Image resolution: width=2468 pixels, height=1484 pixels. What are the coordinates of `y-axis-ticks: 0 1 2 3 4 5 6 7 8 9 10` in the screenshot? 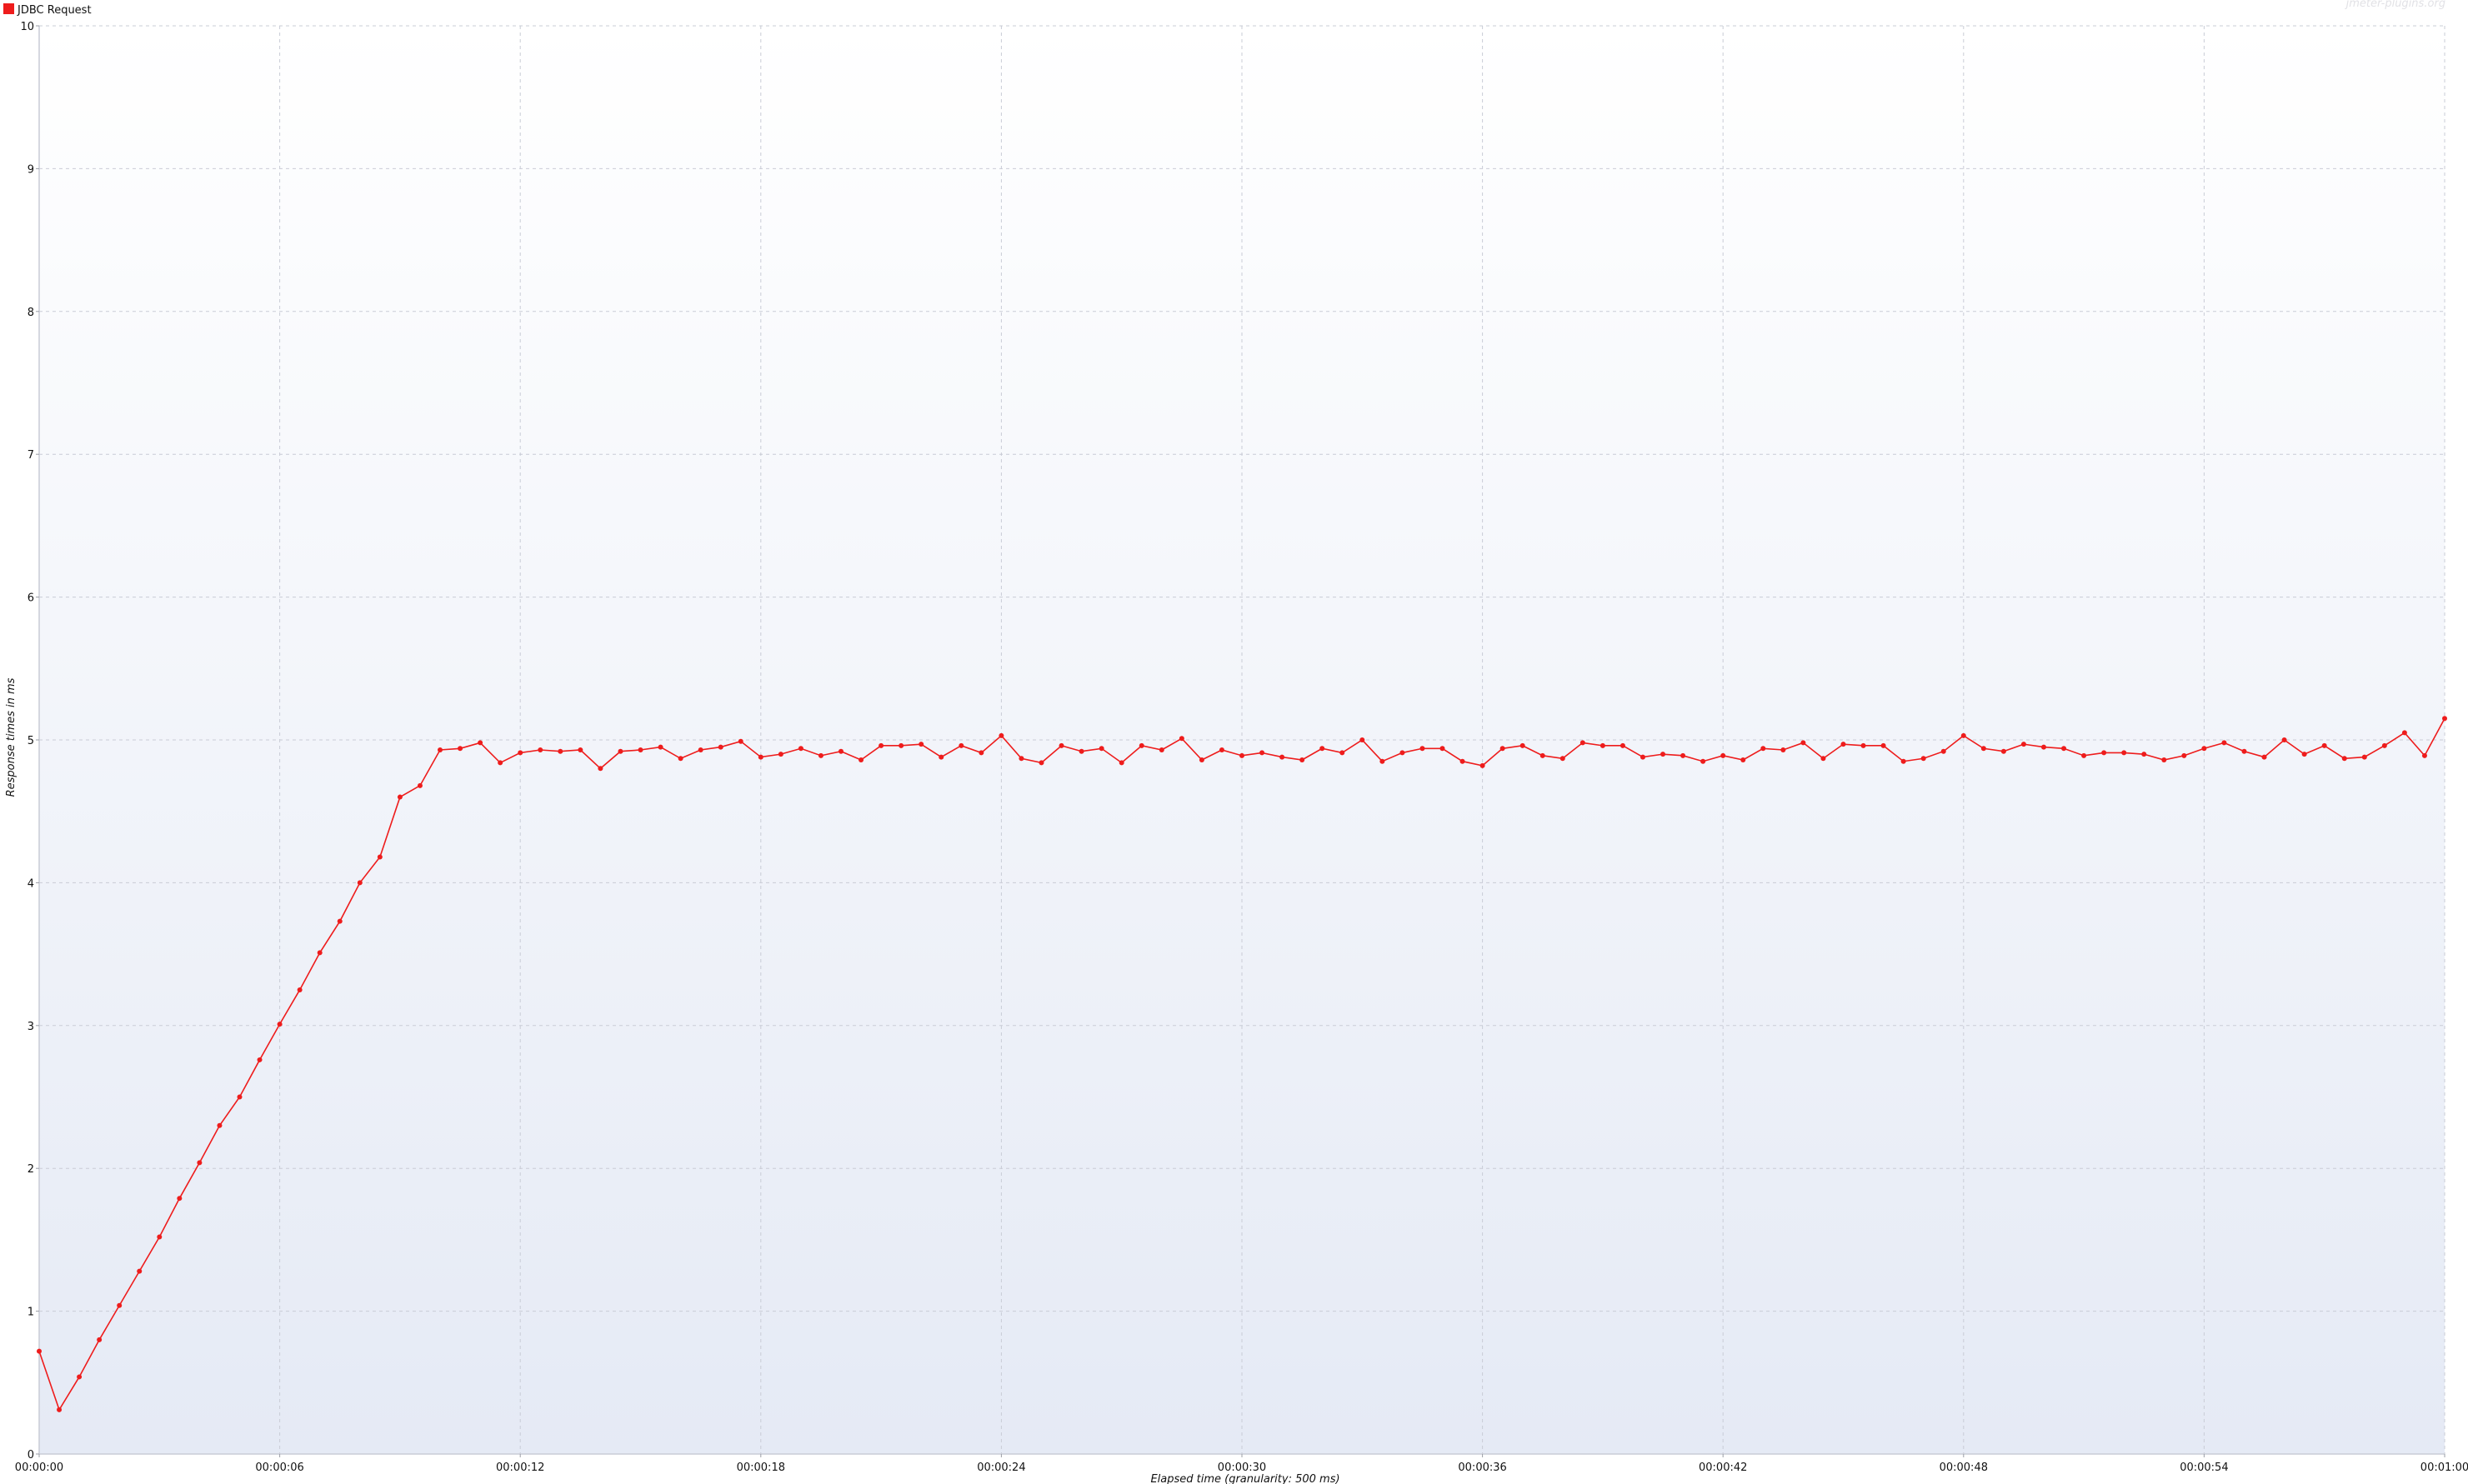 It's located at (30, 741).